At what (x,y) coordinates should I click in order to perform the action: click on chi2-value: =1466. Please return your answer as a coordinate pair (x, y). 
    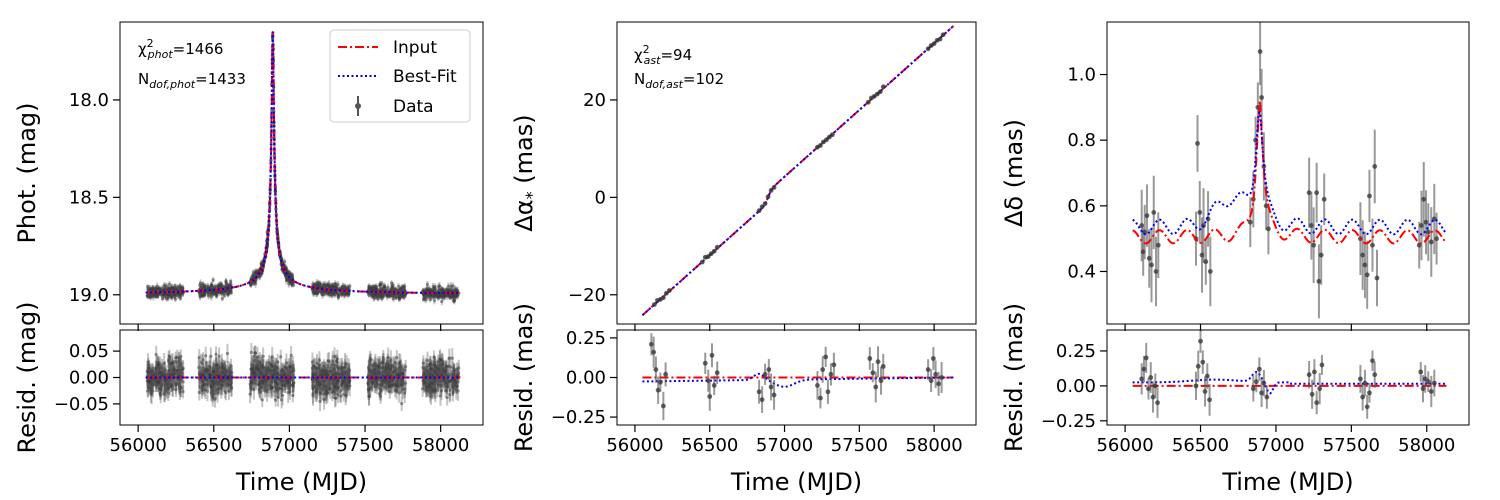
    Looking at the image, I should click on (198, 49).